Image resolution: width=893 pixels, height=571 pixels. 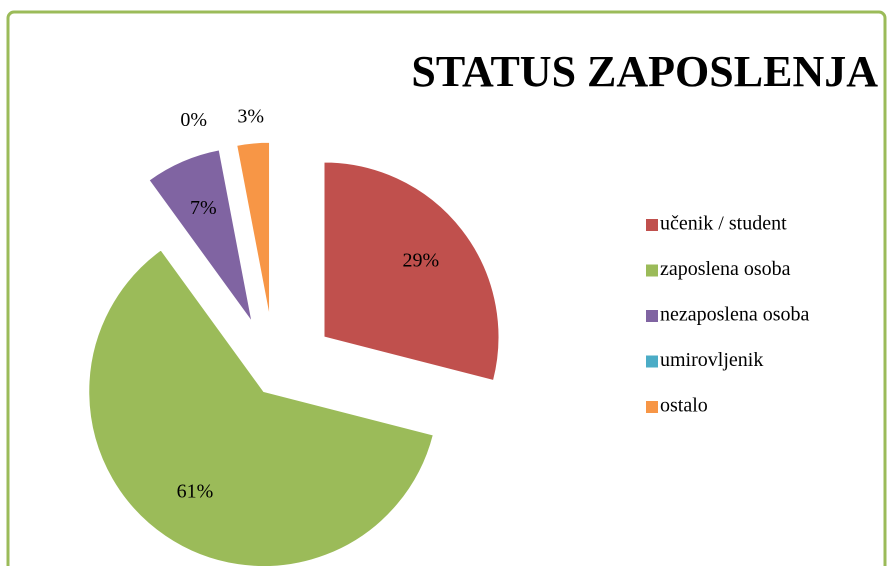 I want to click on data-label: 61%, so click(x=195, y=491).